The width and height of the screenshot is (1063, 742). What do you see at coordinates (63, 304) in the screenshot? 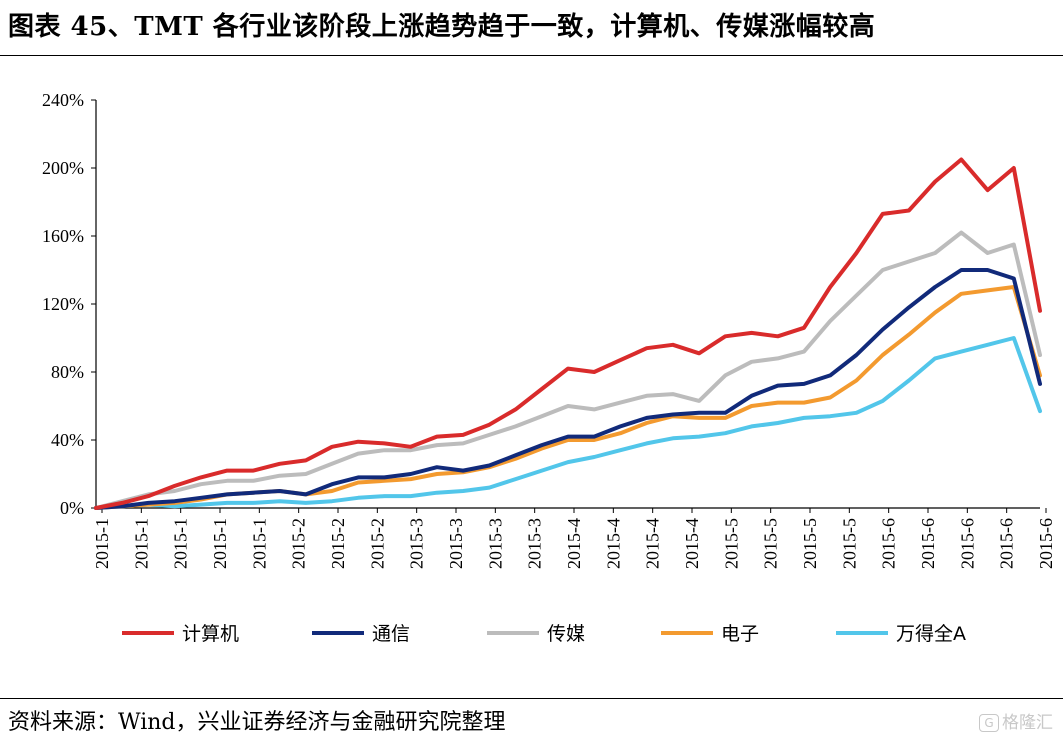
I see `y-tick-label: 120%` at bounding box center [63, 304].